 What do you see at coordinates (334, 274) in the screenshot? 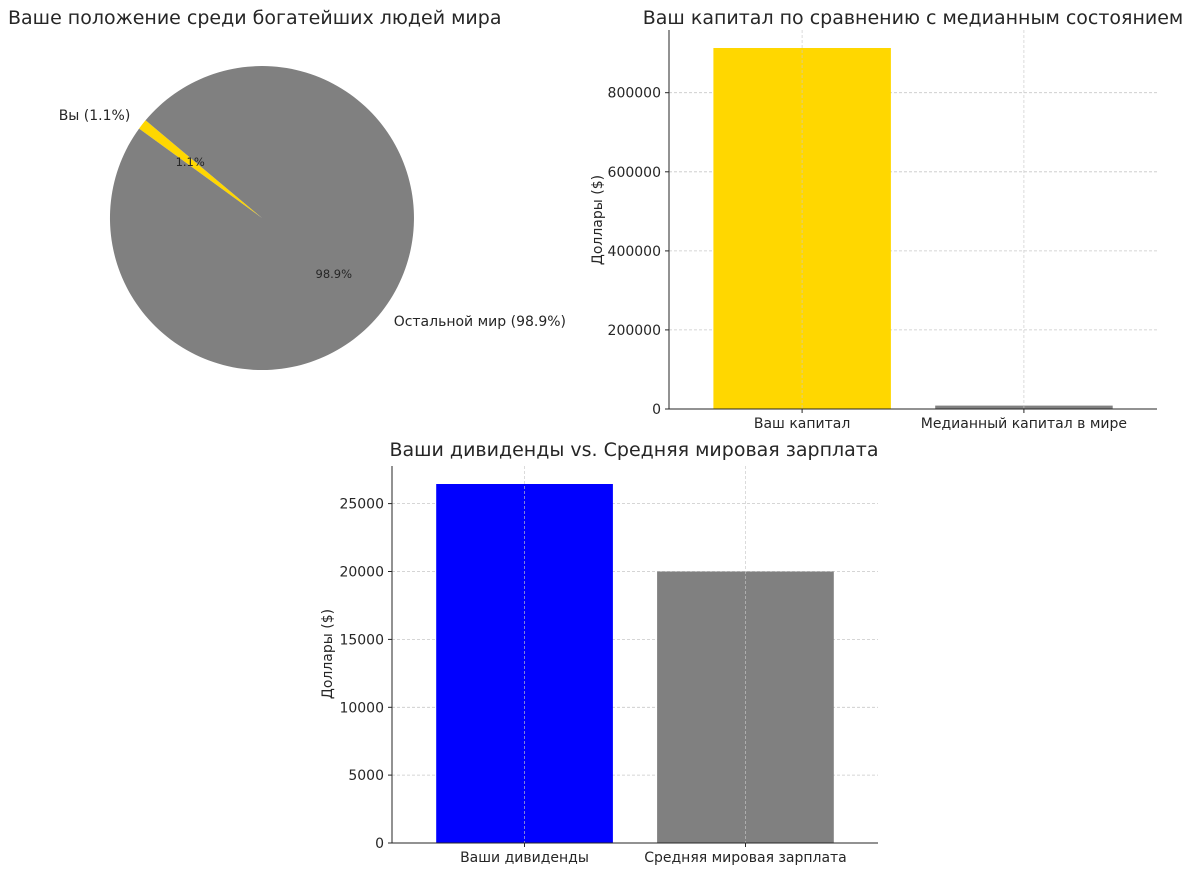
I see `pie-percent-label-2: 98.9%` at bounding box center [334, 274].